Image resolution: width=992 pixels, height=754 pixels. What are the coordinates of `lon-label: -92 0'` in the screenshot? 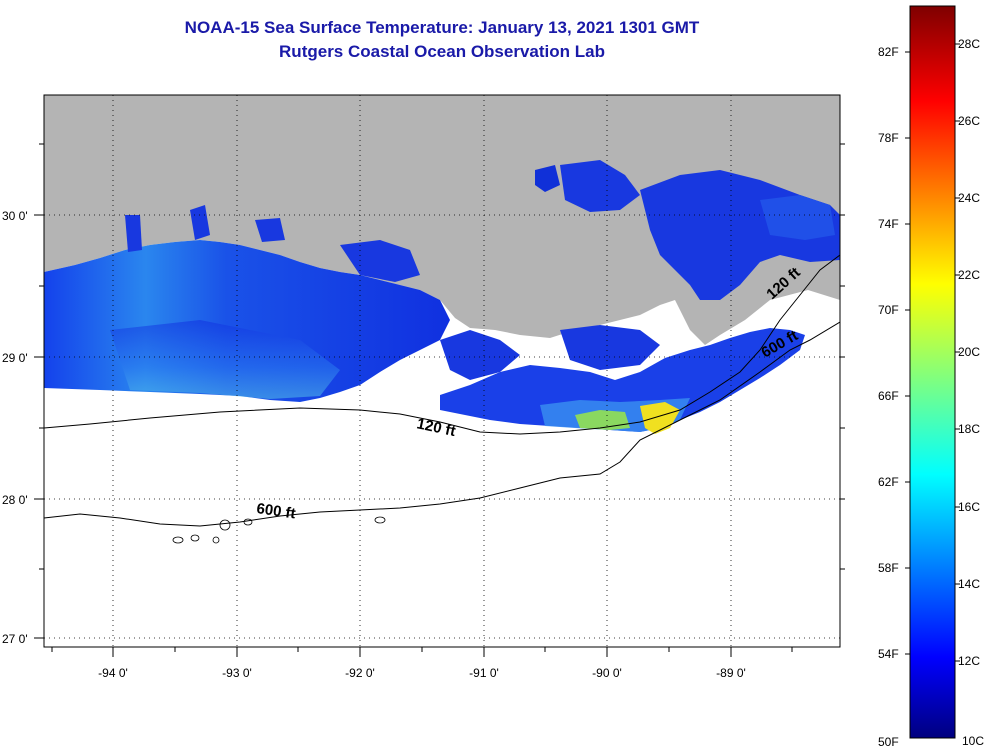 It's located at (360, 673).